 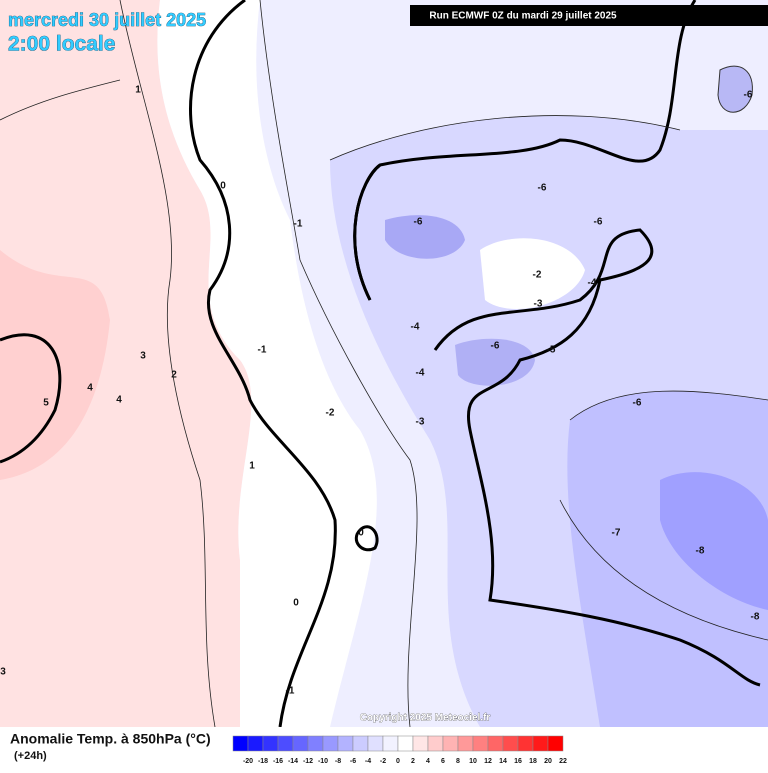 I want to click on legend-step: (+24h), so click(x=30, y=756).